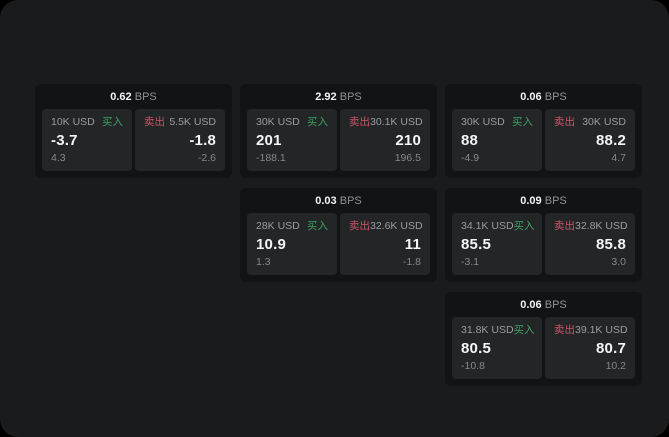 This screenshot has height=437, width=669. Describe the element at coordinates (121, 97) in the screenshot. I see `bps-value: 0.62` at that location.